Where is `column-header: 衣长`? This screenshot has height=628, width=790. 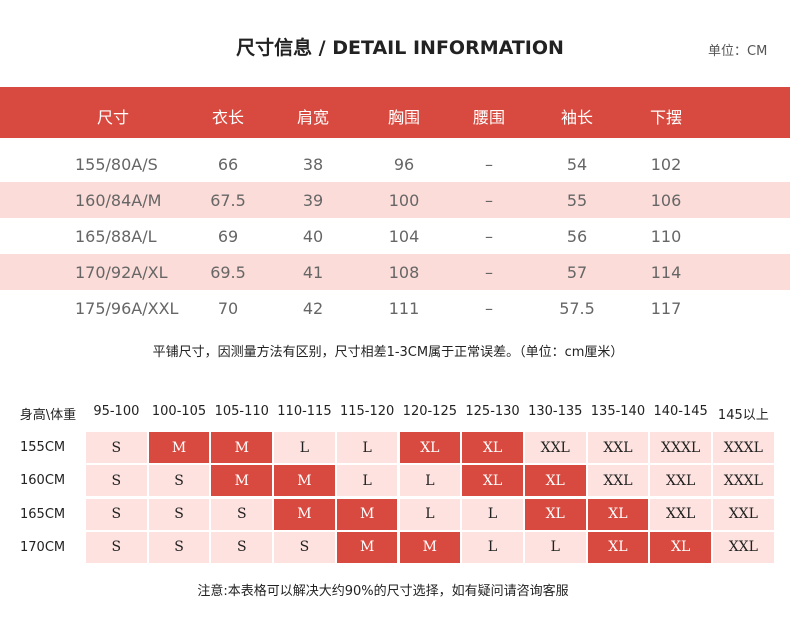 column-header: 衣长 is located at coordinates (228, 117).